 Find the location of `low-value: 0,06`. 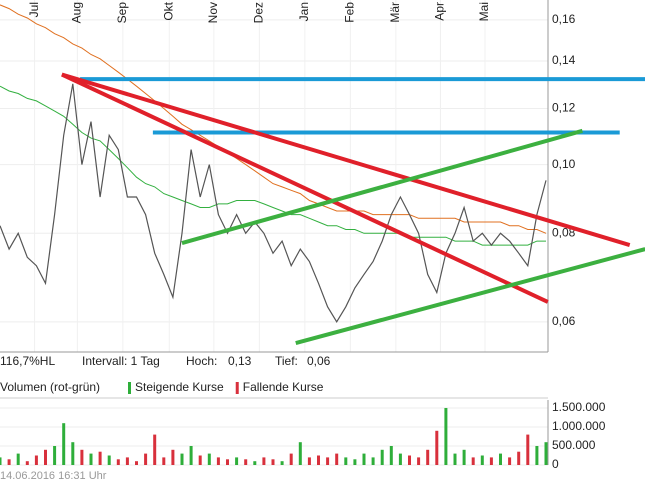

low-value: 0,06 is located at coordinates (319, 361).